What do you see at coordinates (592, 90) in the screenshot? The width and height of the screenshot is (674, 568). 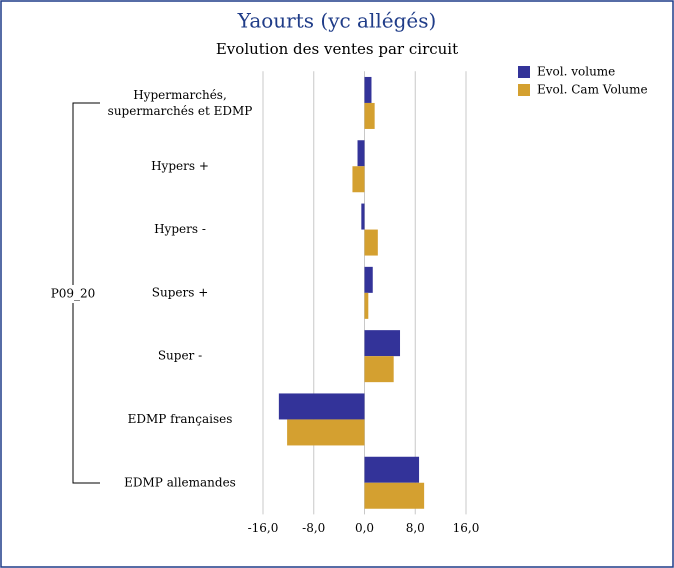 I see `legend-label: Evol. Cam Volume` at bounding box center [592, 90].